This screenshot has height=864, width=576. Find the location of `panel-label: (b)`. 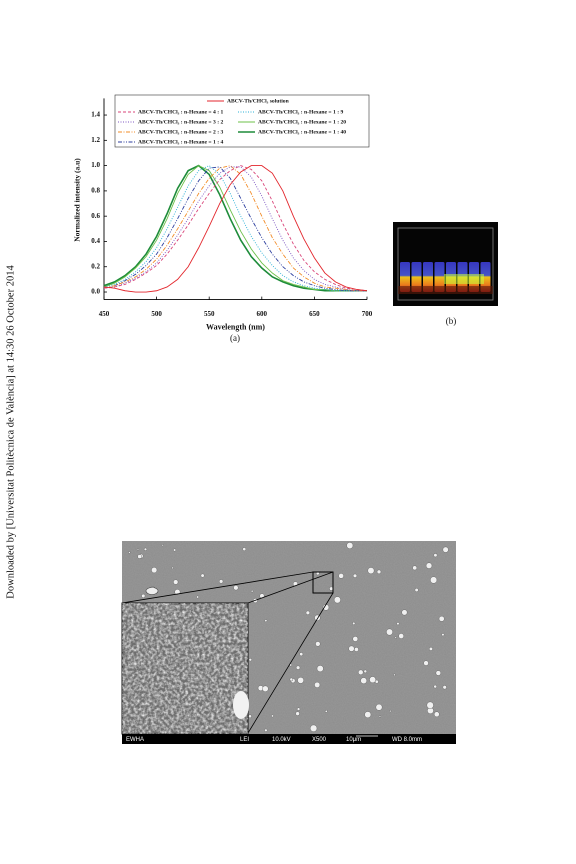

panel-label: (b) is located at coordinates (451, 321).